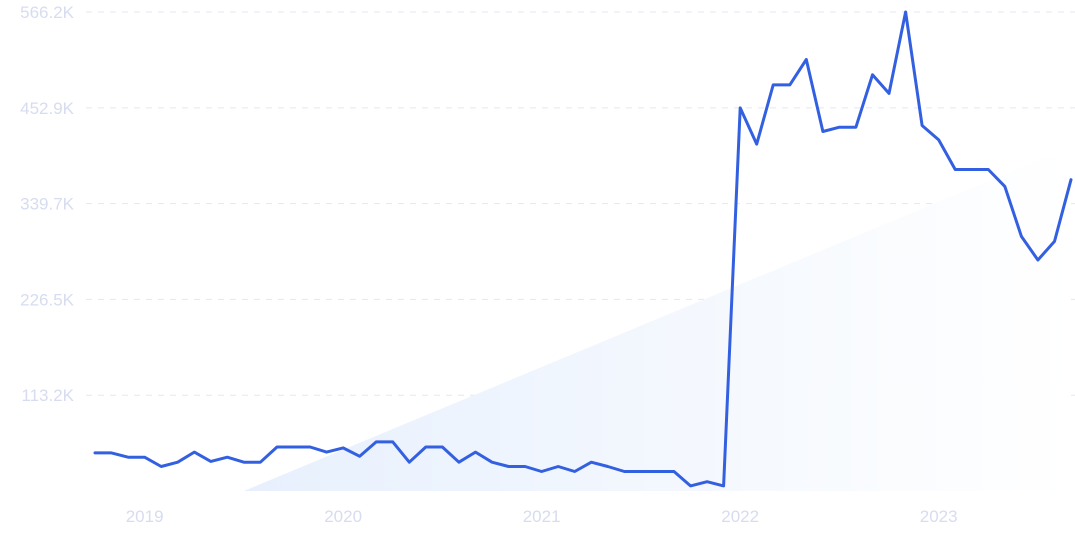  I want to click on y-axis: 113.2K 226.5K 339.7K 452.9K 566.2K, so click(47, 204).